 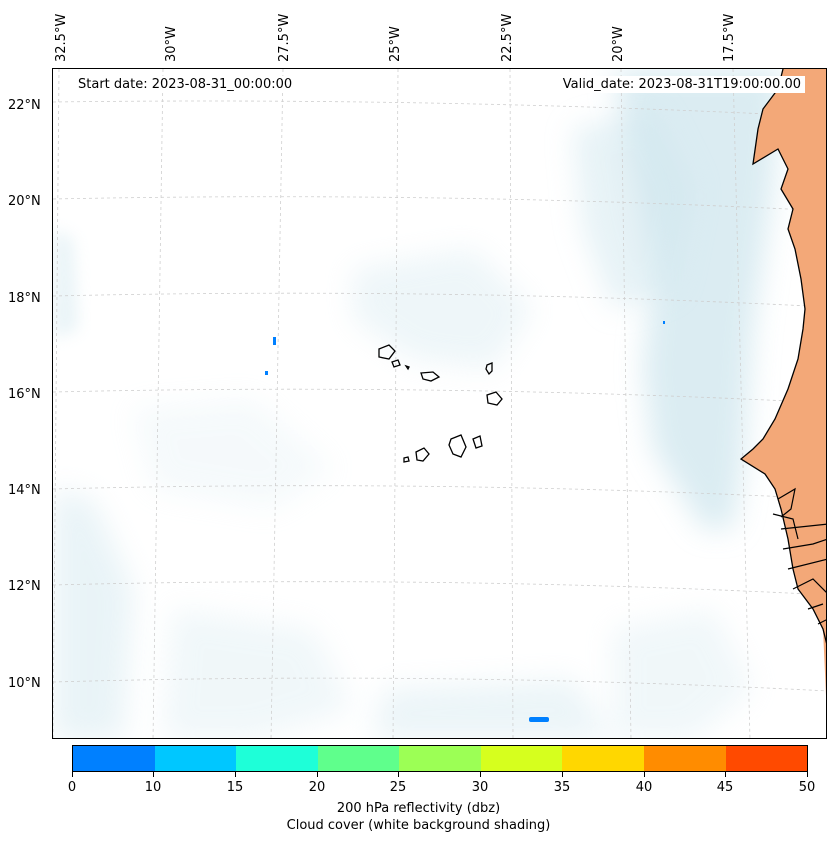 I want to click on colorbar-tick-label-25: 25, so click(x=398, y=787).